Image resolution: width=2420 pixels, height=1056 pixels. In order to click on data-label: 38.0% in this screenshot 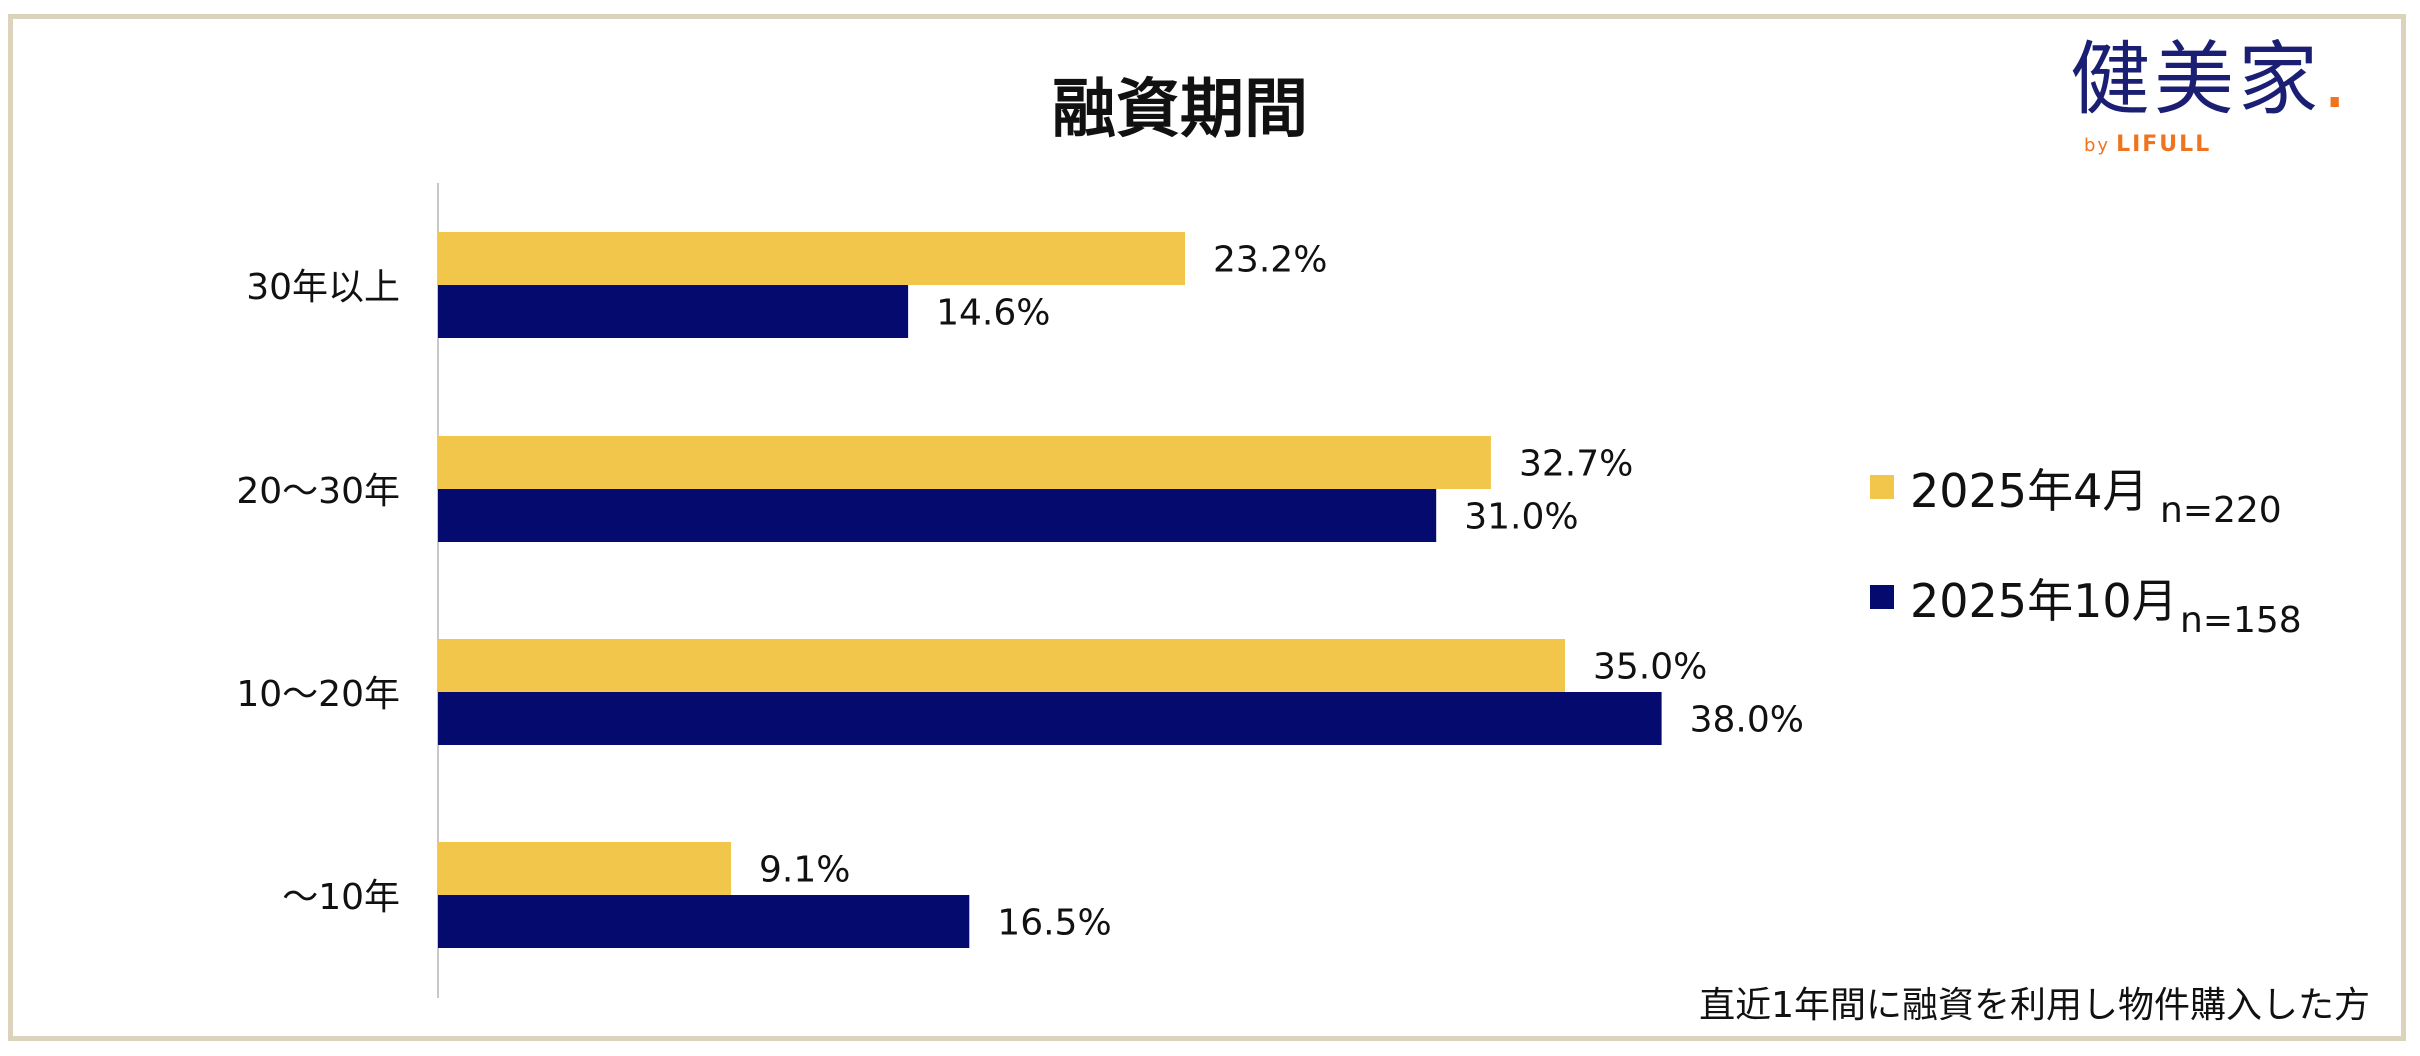, I will do `click(1747, 720)`.